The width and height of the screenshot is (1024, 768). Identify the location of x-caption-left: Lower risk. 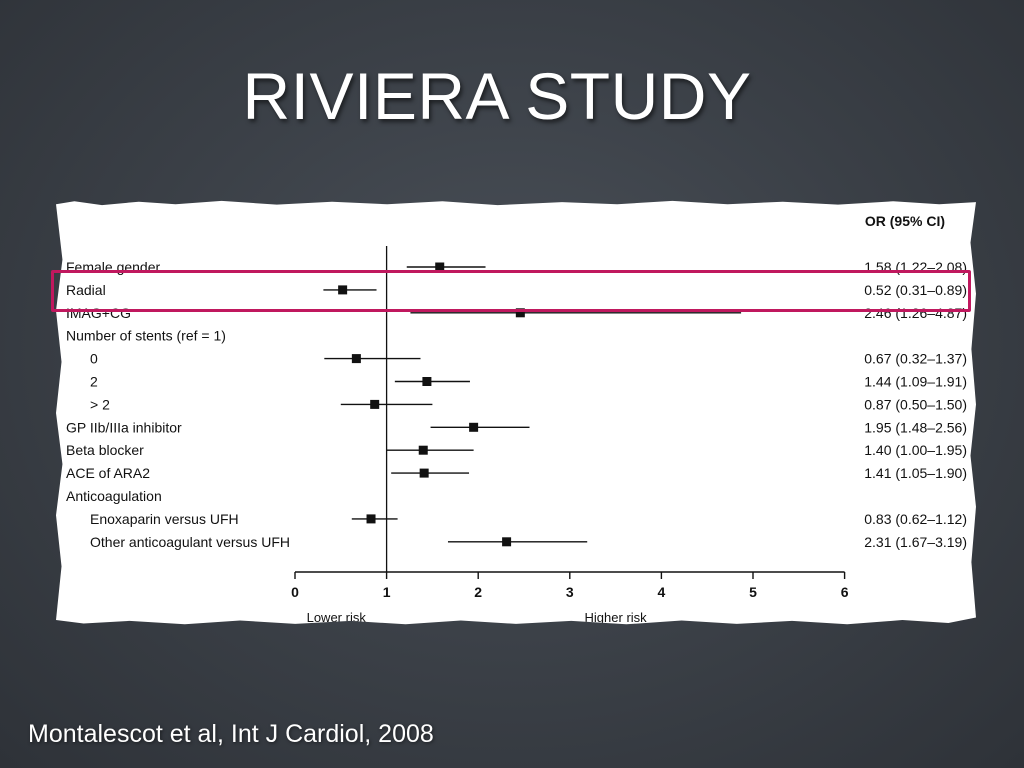
(337, 617).